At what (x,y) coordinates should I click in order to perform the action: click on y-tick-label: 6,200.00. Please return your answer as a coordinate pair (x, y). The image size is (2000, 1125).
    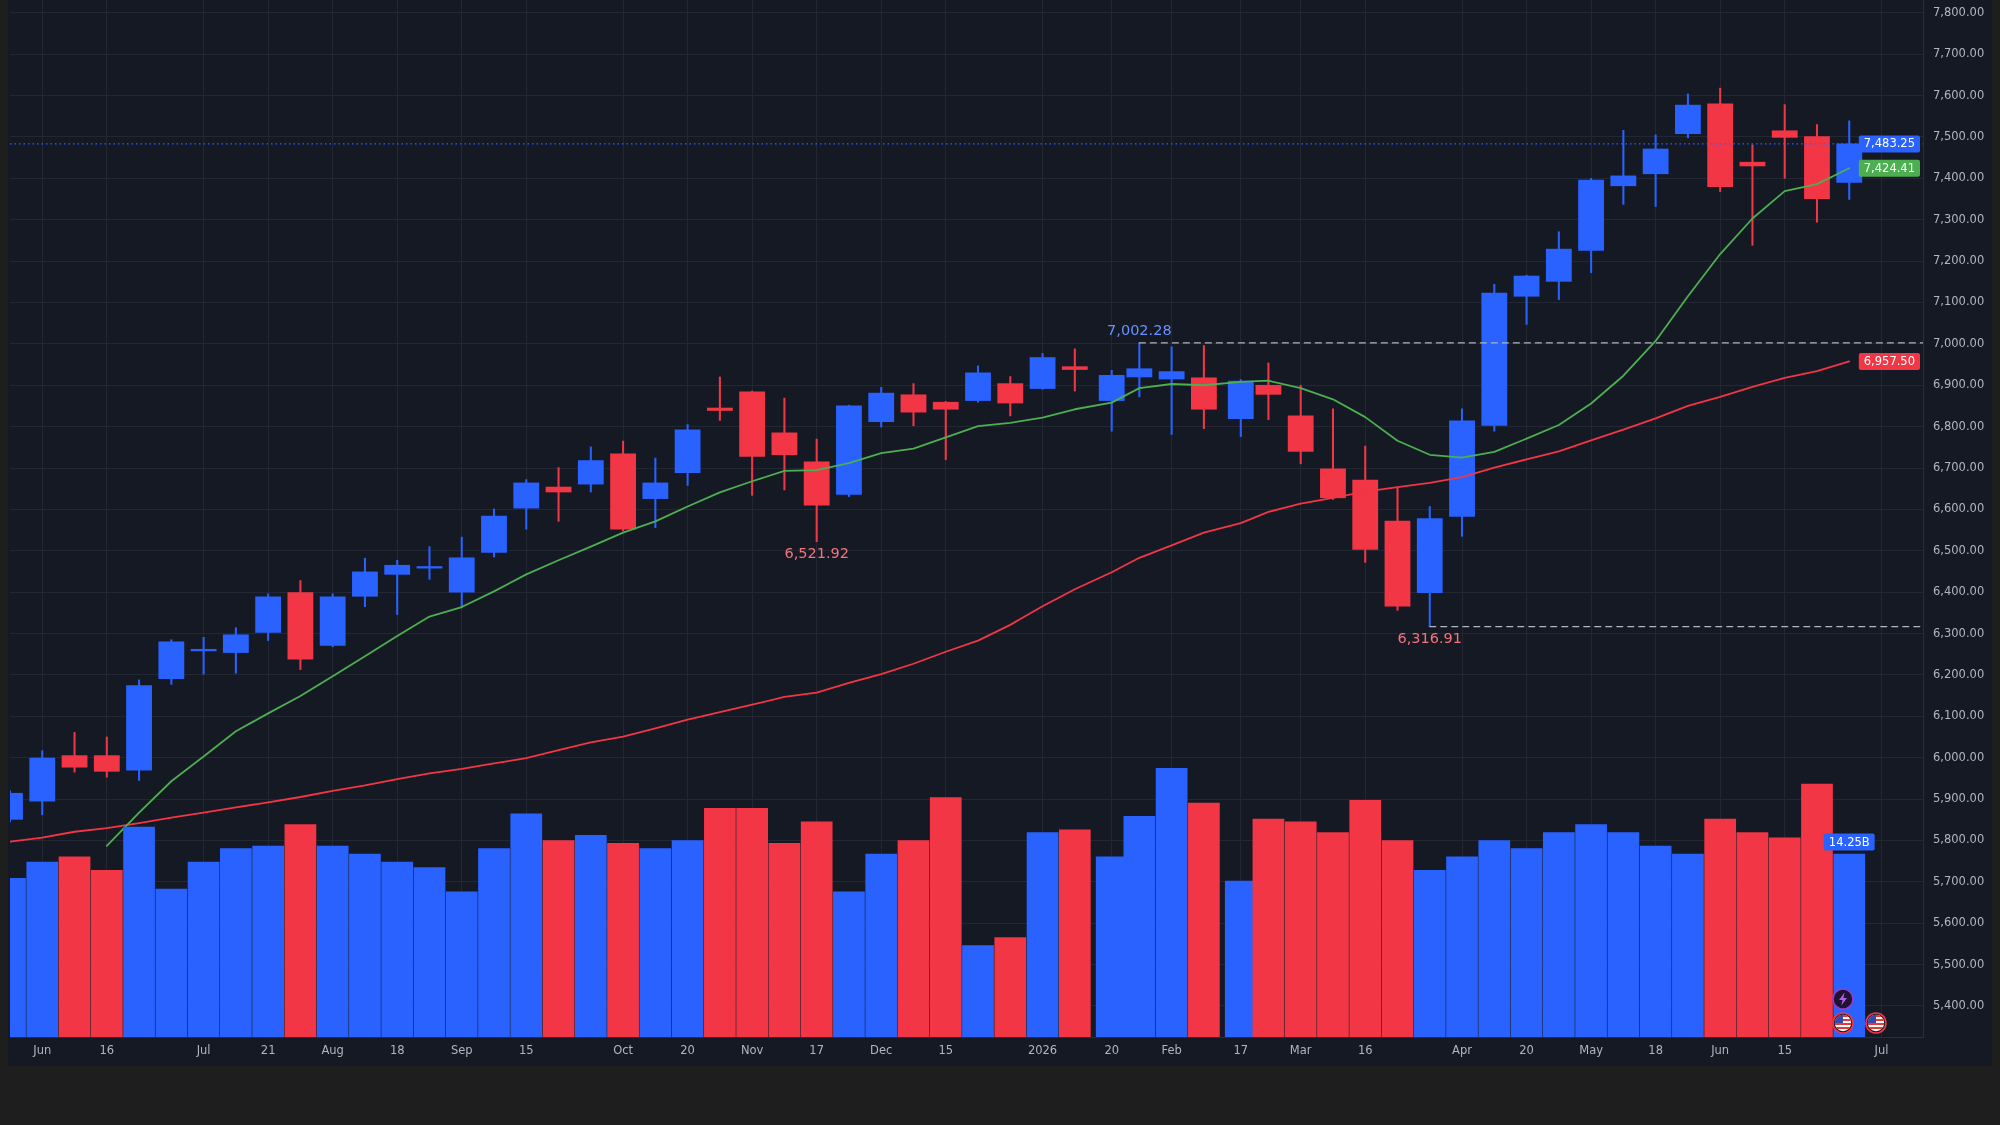
    Looking at the image, I should click on (1959, 673).